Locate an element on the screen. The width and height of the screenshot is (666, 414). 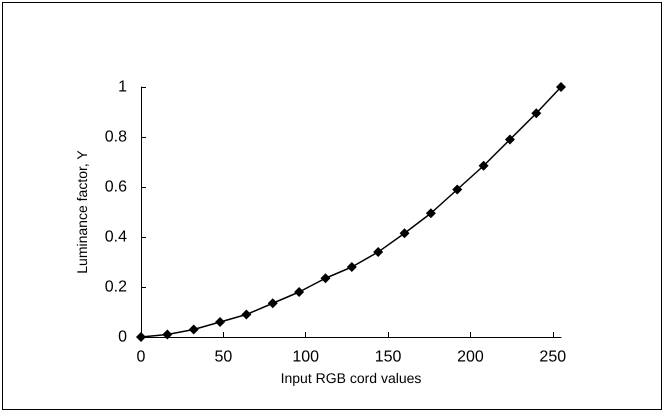
y-tick-label: 0.4 is located at coordinates (116, 237).